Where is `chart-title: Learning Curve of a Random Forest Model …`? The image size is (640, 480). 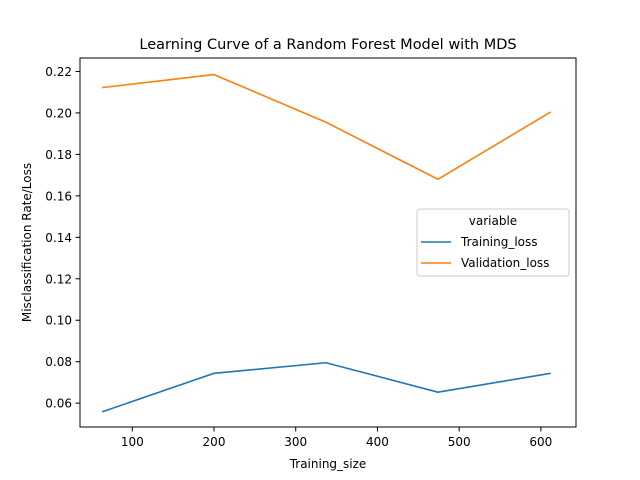
chart-title: Learning Curve of a Random Forest Model … is located at coordinates (327, 45).